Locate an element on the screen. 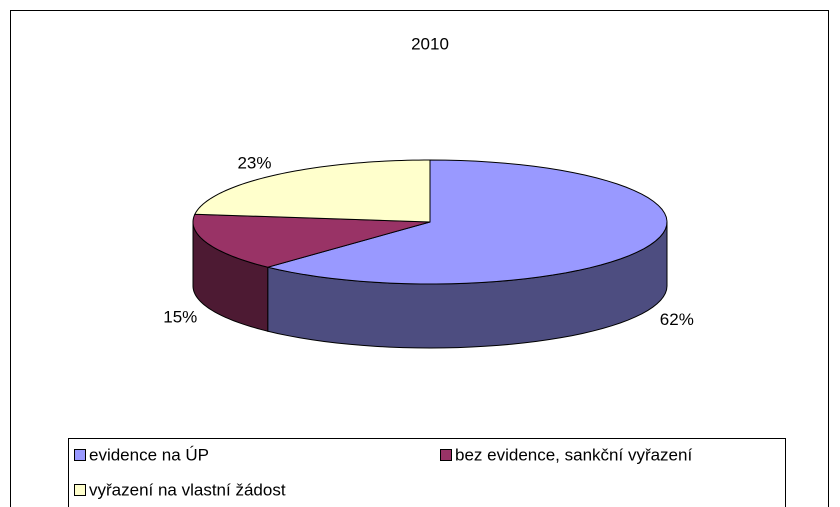 The image size is (840, 507). legend-label: bez evidence, sankční vyřazení is located at coordinates (573, 454).